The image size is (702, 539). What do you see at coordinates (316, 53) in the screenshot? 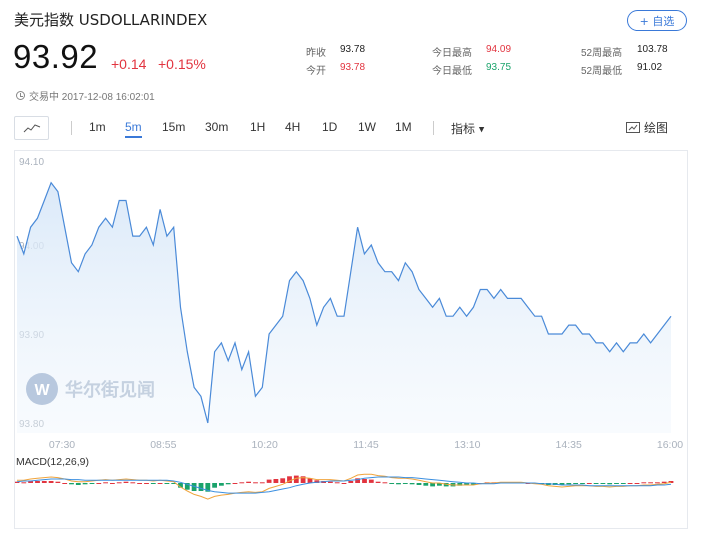
I see `stat-label: 昨收` at bounding box center [316, 53].